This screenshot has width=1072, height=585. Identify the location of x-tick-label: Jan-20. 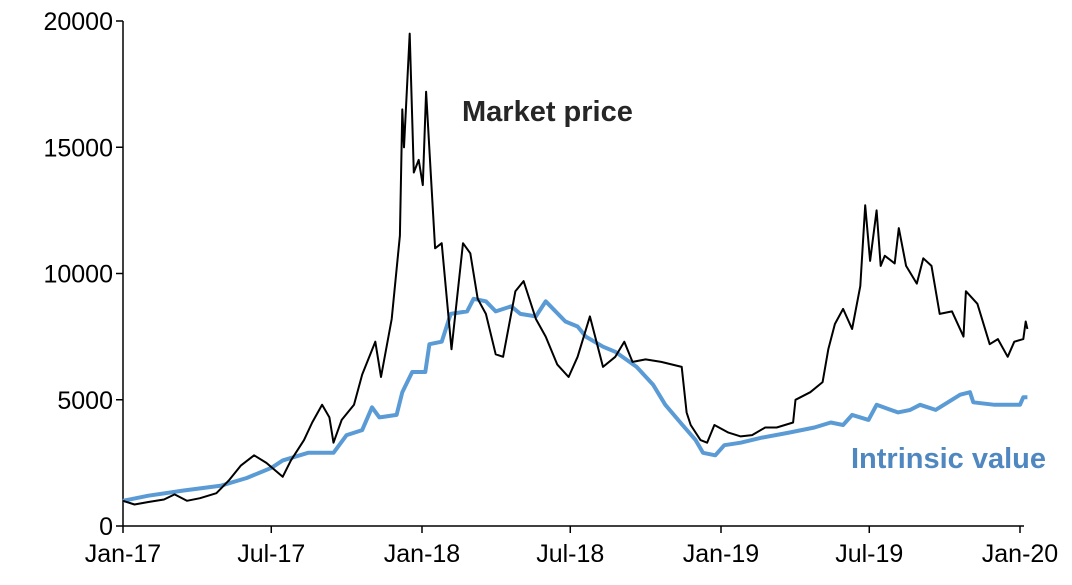
(1020, 554).